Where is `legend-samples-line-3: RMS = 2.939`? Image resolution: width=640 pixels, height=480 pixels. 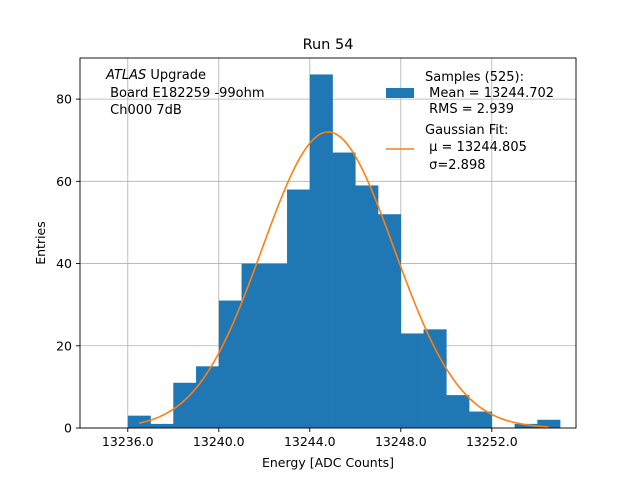 legend-samples-line-3: RMS = 2.939 is located at coordinates (469, 109).